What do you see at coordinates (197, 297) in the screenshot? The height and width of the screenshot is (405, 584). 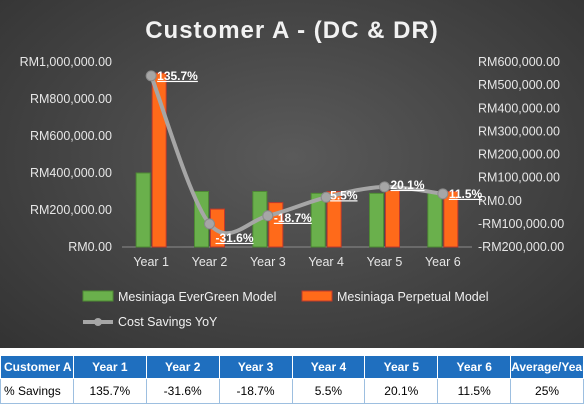 I see `legend-evergreen-label: Mesiniaga EverGreen Model` at bounding box center [197, 297].